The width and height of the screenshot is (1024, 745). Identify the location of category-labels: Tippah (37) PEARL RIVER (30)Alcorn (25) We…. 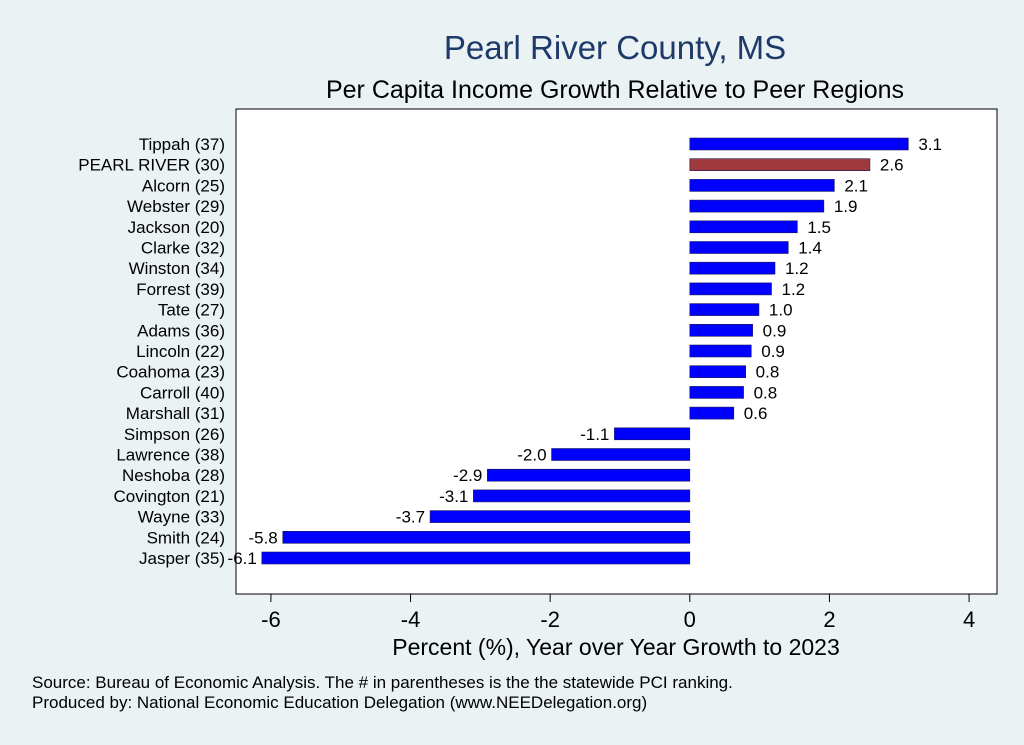
(151, 351).